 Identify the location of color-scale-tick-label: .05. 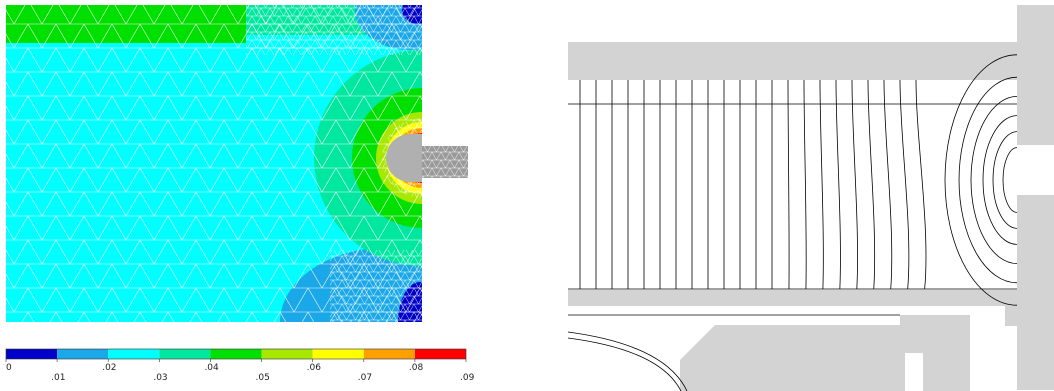
(263, 378).